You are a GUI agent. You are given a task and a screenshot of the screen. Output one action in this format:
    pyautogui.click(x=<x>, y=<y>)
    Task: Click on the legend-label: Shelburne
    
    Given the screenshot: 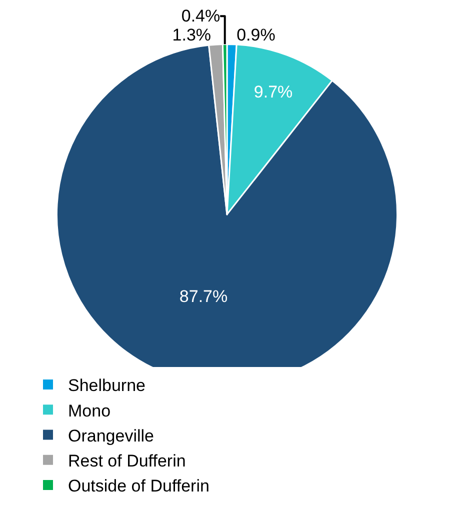 What is the action you would take?
    pyautogui.click(x=107, y=386)
    